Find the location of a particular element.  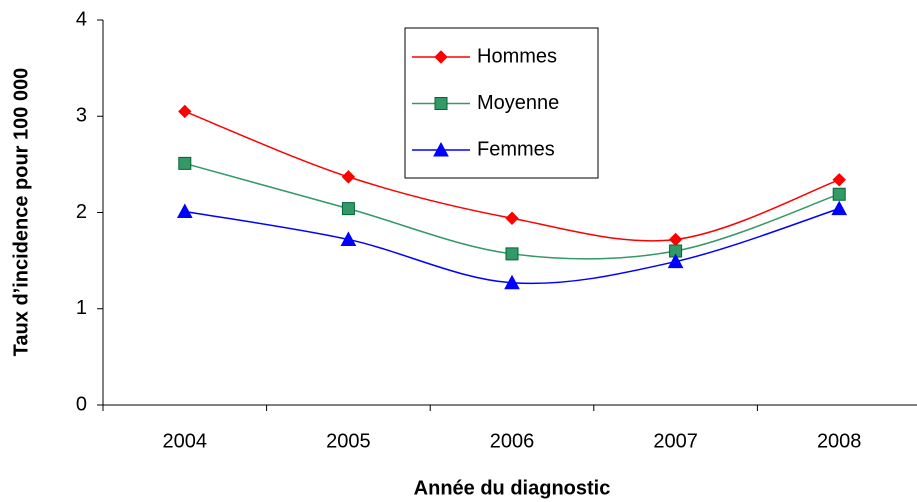

y-tick-label: 2 is located at coordinates (81, 212).